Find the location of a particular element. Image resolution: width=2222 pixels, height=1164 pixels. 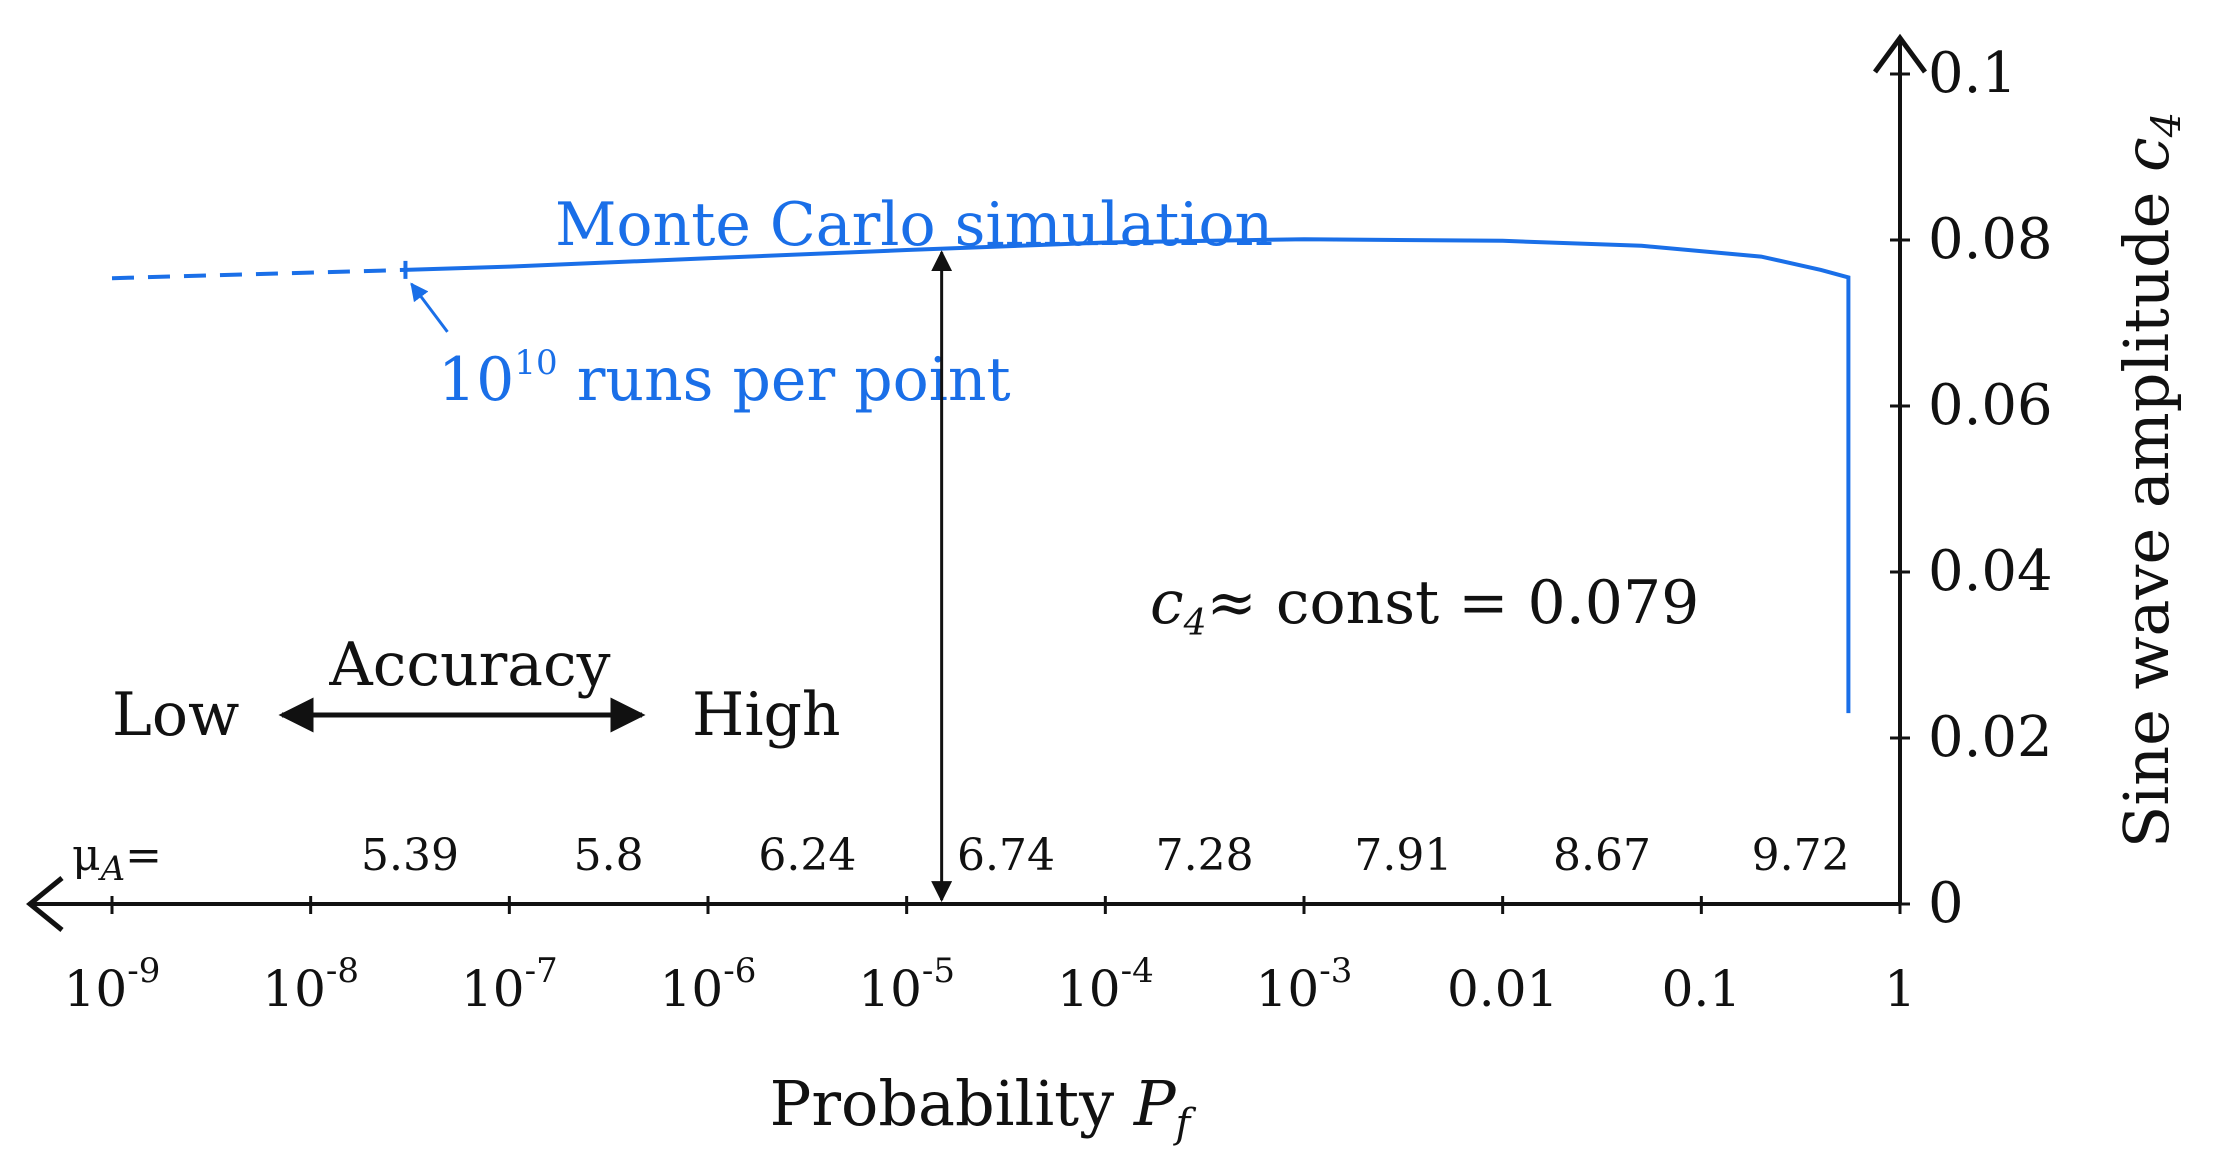

y-tick-label: 0.1 is located at coordinates (1972, 73).